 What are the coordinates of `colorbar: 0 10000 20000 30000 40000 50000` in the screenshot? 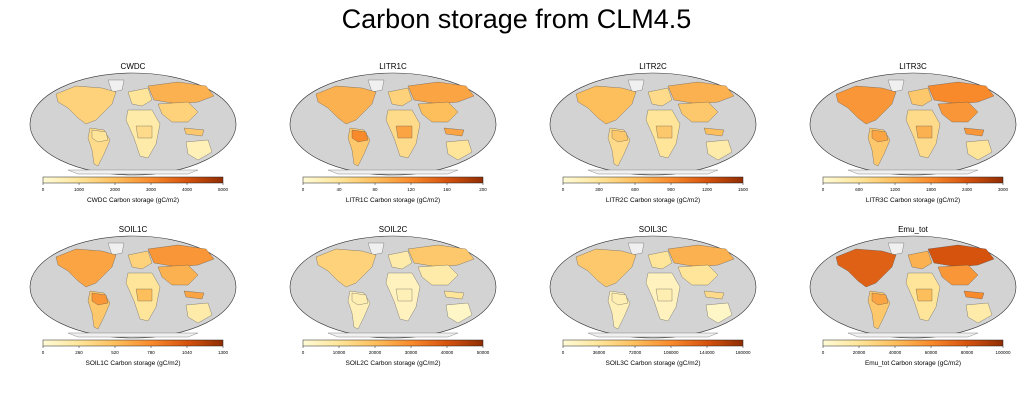 It's located at (396, 347).